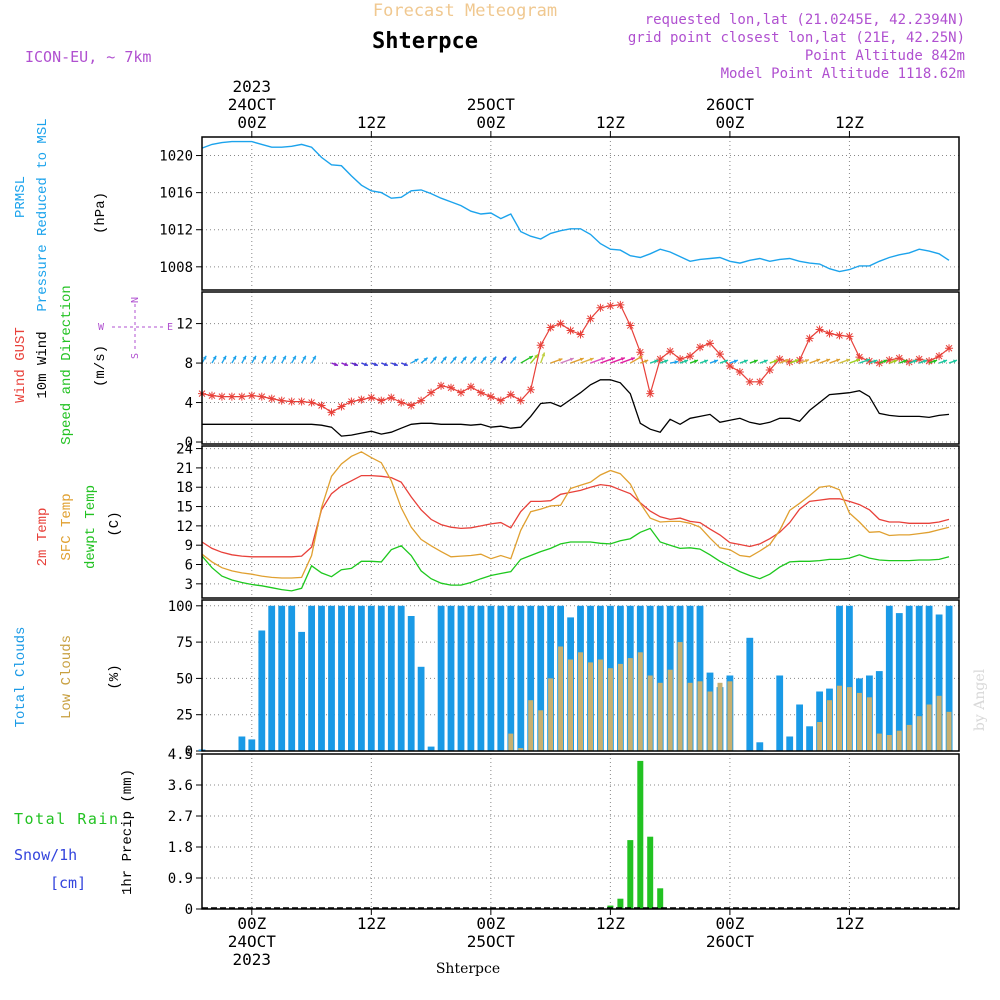 The height and width of the screenshot is (1000, 1000). Describe the element at coordinates (170, 327) in the screenshot. I see `compass-east: E` at that location.